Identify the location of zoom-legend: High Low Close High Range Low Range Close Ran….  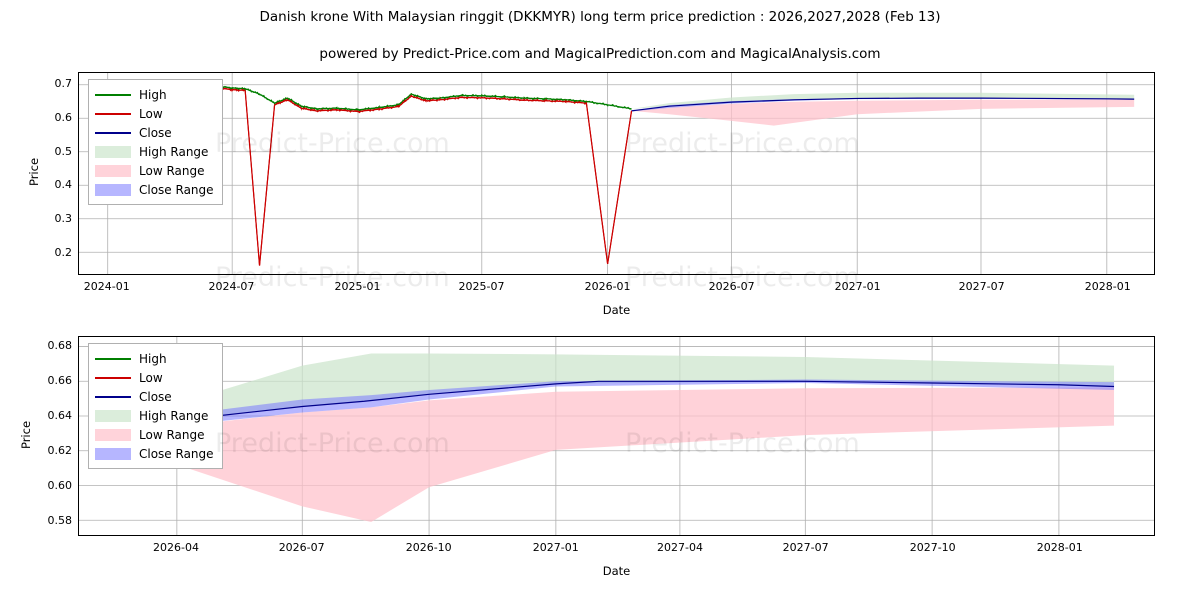
(155, 406).